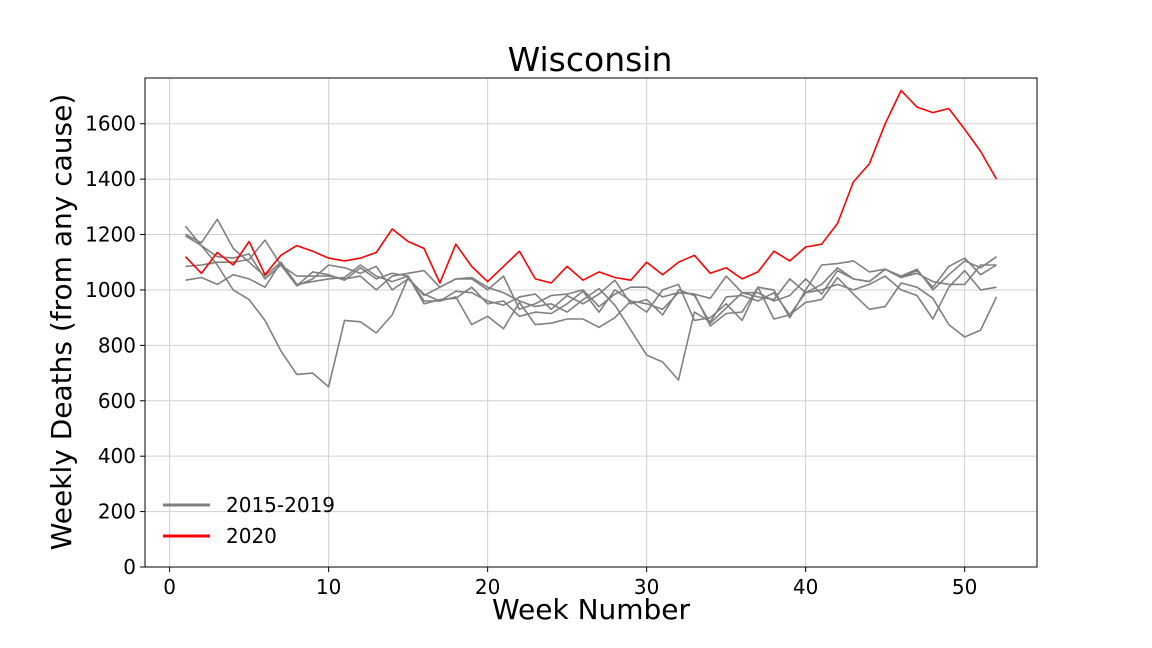 The image size is (1152, 648). I want to click on chart-title: Wisconsin, so click(590, 59).